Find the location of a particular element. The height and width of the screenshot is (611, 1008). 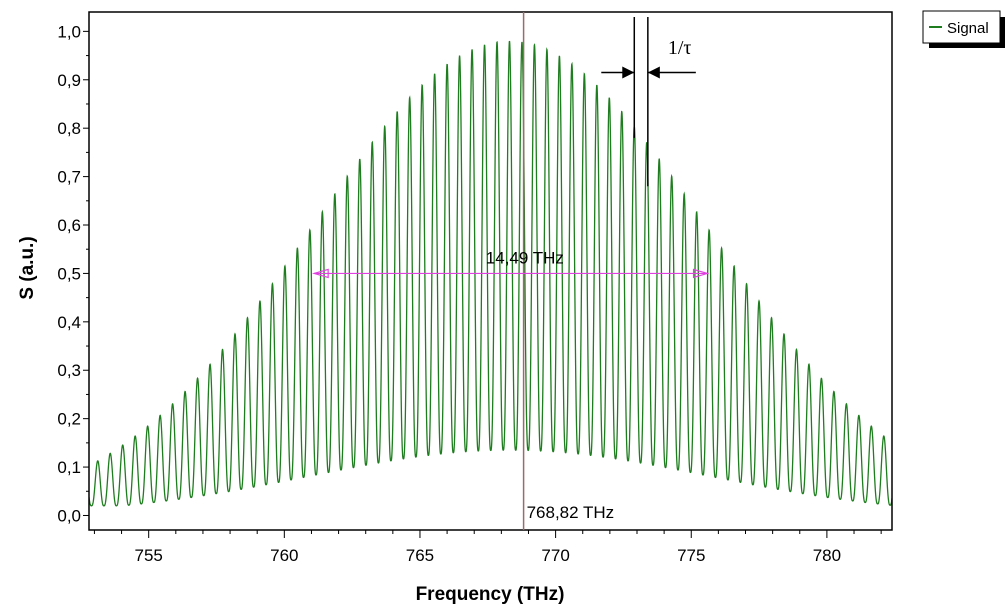

x-tick-label: 780 is located at coordinates (827, 555).